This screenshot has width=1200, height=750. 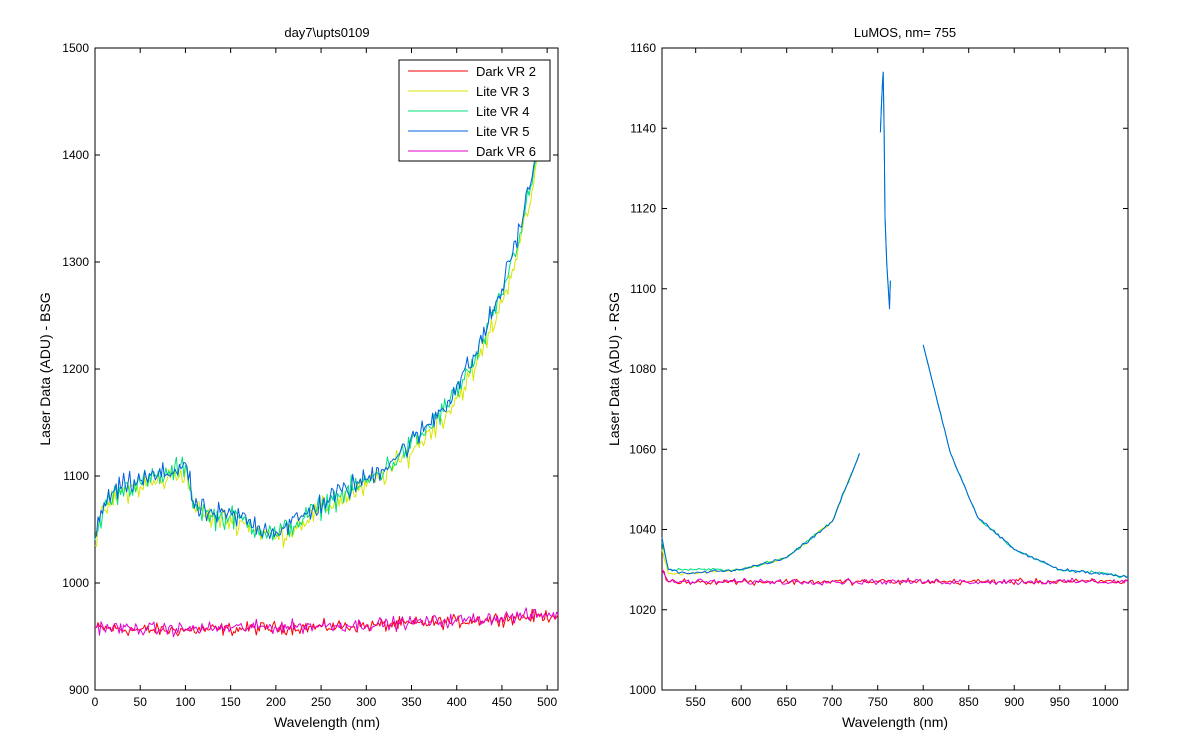 I want to click on left-x-tick-label: 450, so click(x=502, y=702).